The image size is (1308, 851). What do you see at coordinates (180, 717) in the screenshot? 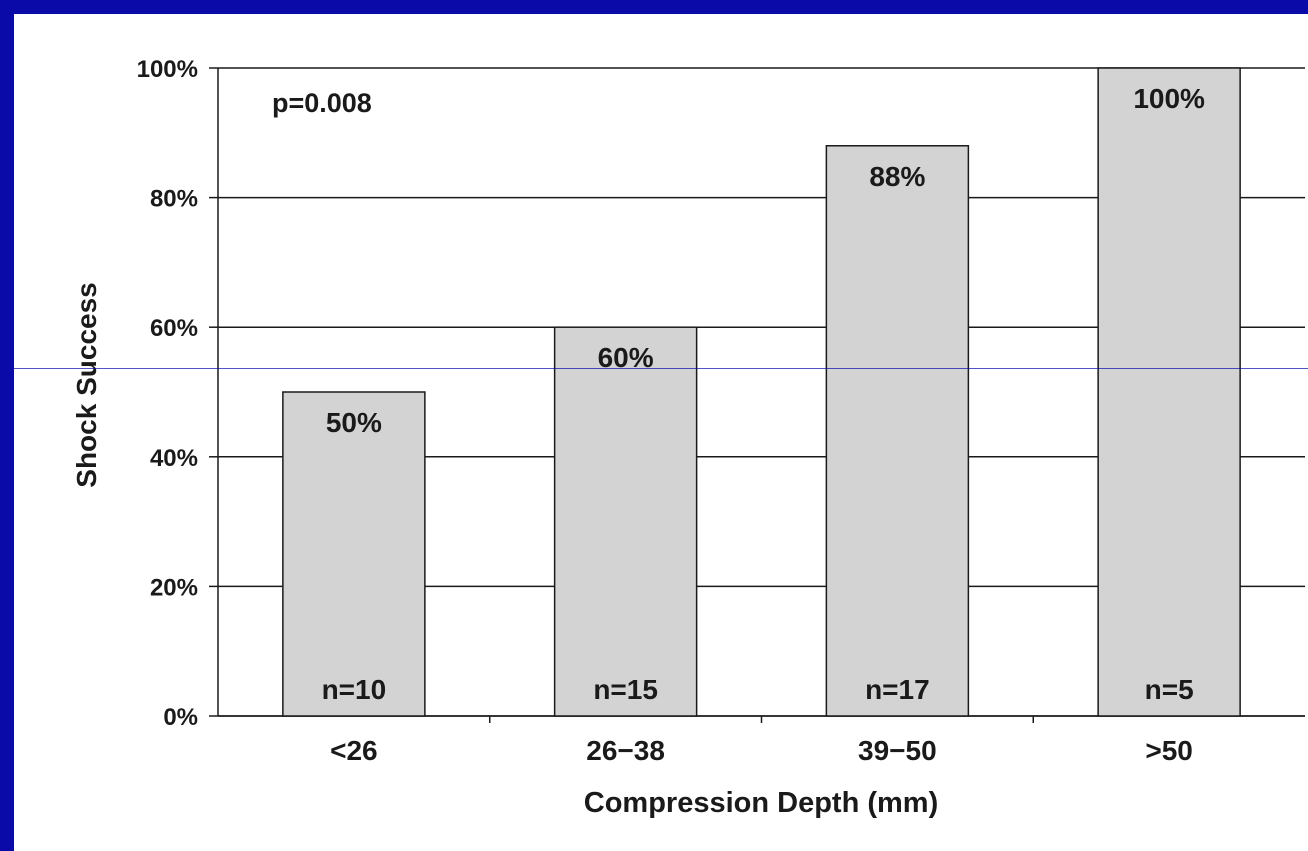
I see `y-tick-label: 0%` at bounding box center [180, 717].